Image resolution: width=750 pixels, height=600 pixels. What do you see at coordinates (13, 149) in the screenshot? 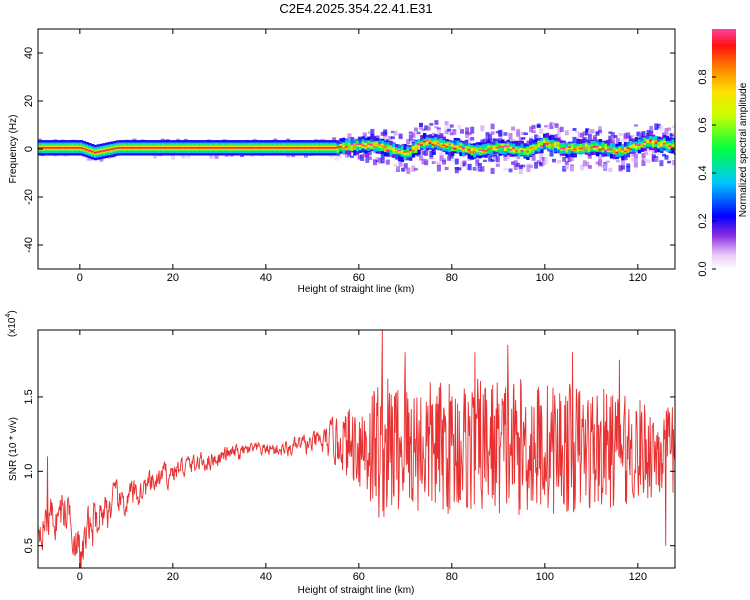
I see `spectrogram-y-label: Frequency (Hz)` at bounding box center [13, 149].